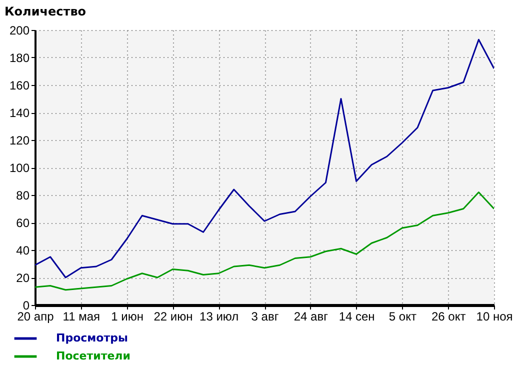  I want to click on x-tick-label: 10 ноя, so click(494, 317).